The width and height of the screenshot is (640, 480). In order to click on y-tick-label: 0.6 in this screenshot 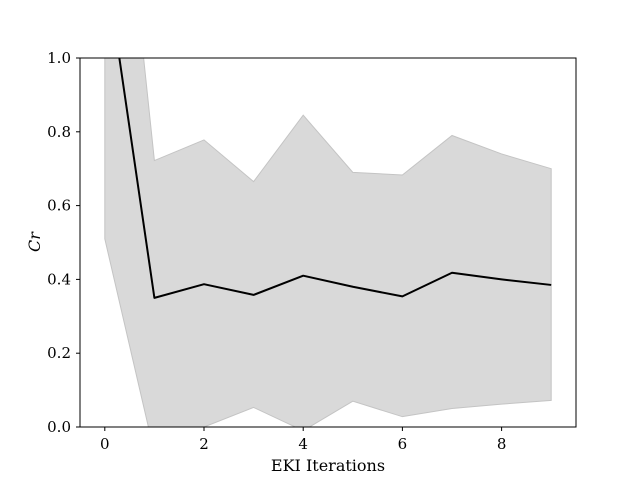, I will do `click(59, 206)`.